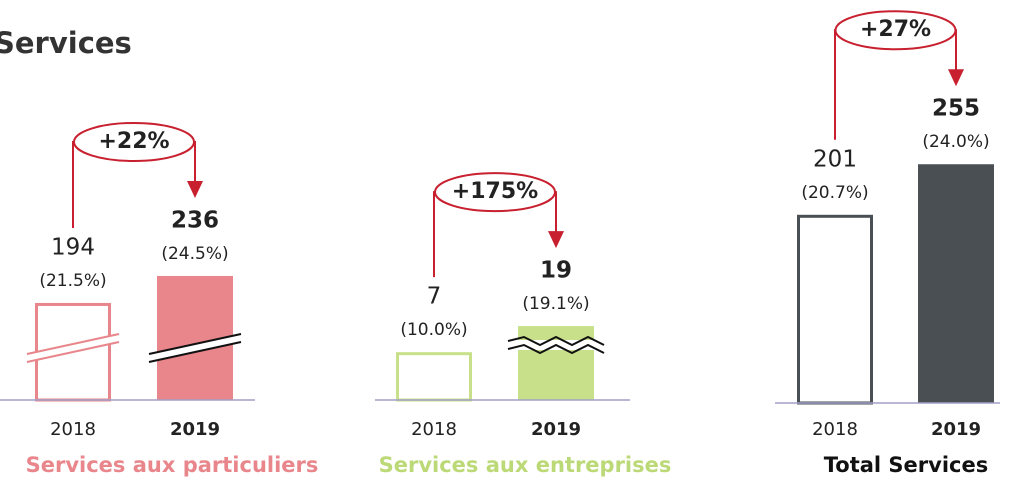 This screenshot has height=481, width=1014. What do you see at coordinates (906, 465) in the screenshot?
I see `chart-title: Total Services` at bounding box center [906, 465].